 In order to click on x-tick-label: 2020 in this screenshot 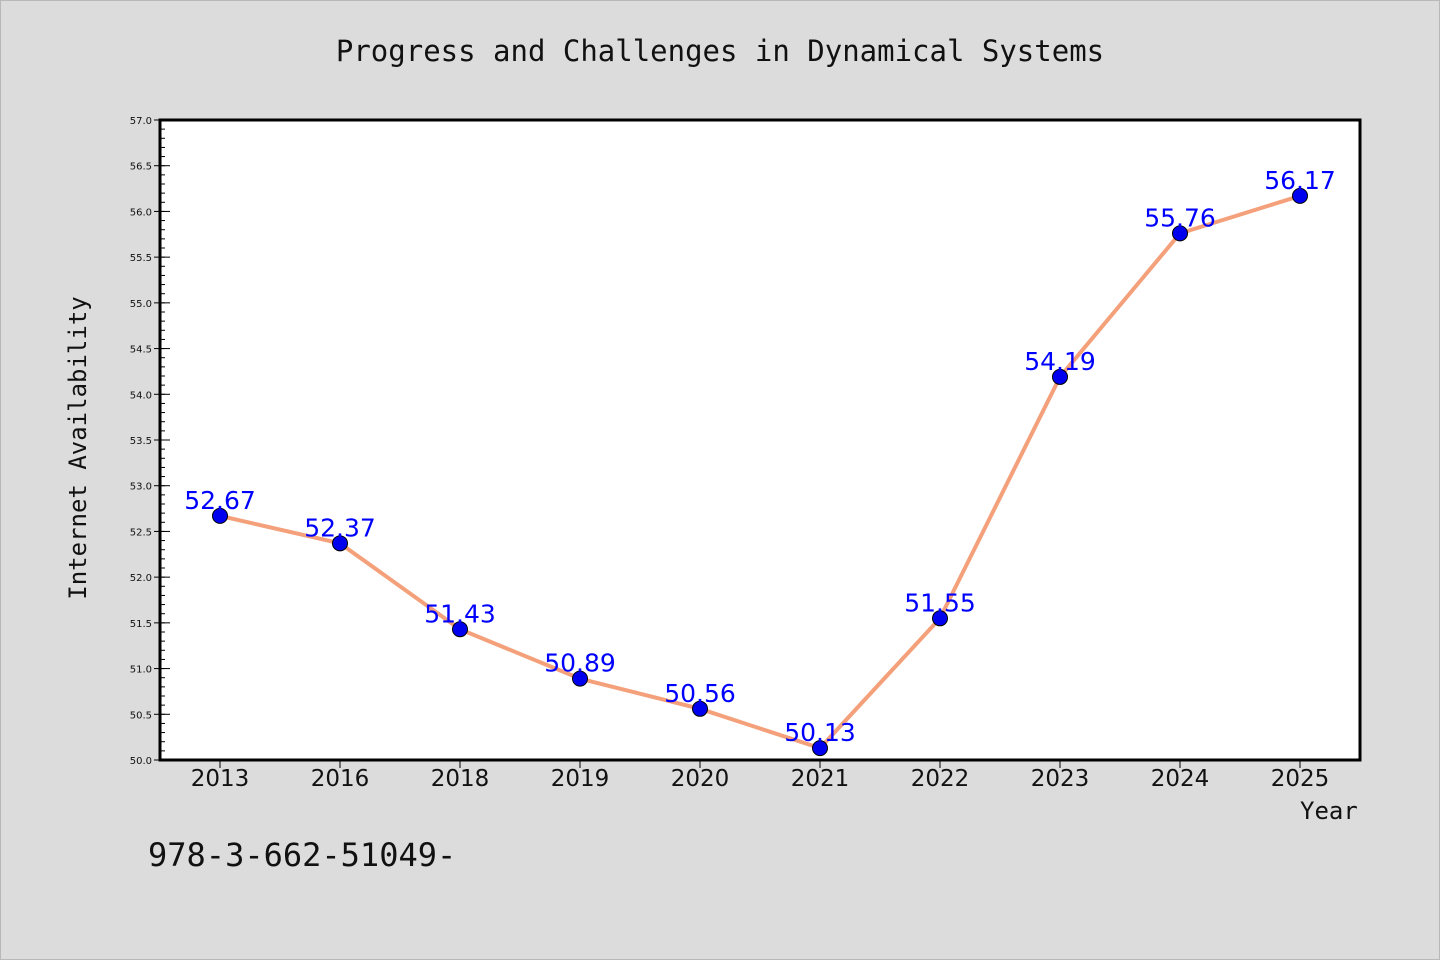, I will do `click(700, 779)`.